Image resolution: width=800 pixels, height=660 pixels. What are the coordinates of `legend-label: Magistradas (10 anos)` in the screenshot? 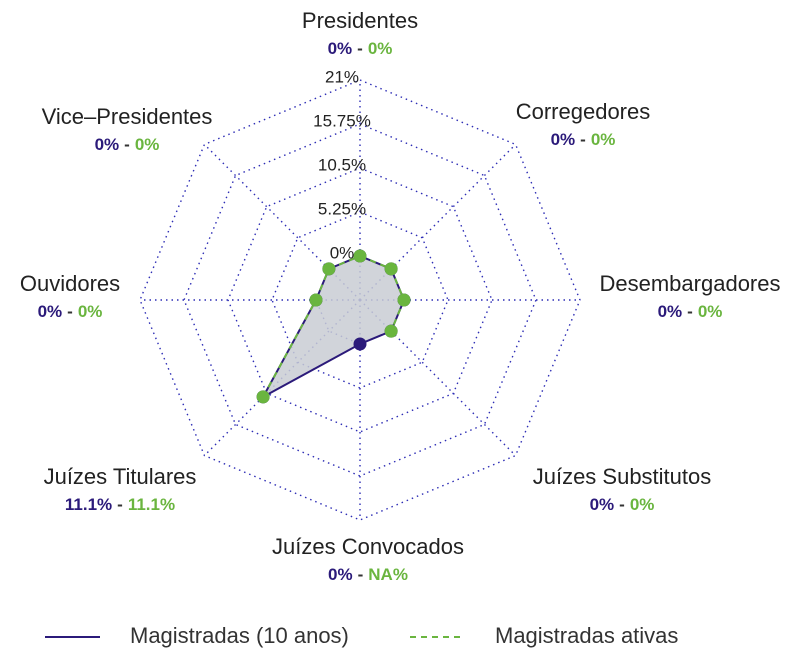 It's located at (239, 635).